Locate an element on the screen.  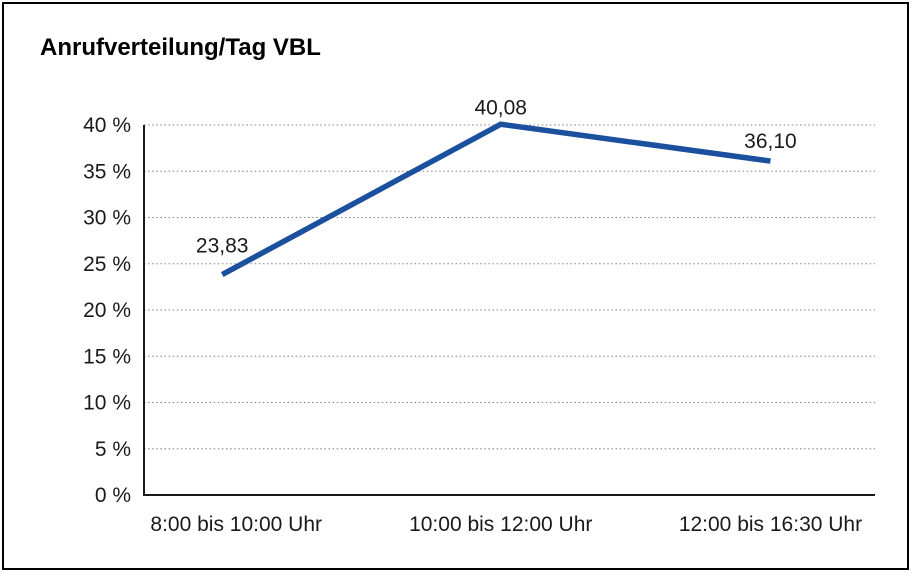
data-label: 36,10 is located at coordinates (770, 141).